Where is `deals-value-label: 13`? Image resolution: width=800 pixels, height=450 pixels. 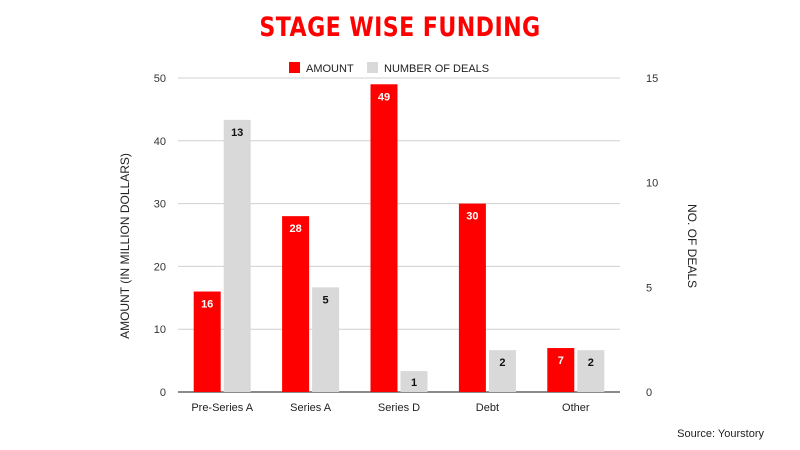
deals-value-label: 13 is located at coordinates (237, 133).